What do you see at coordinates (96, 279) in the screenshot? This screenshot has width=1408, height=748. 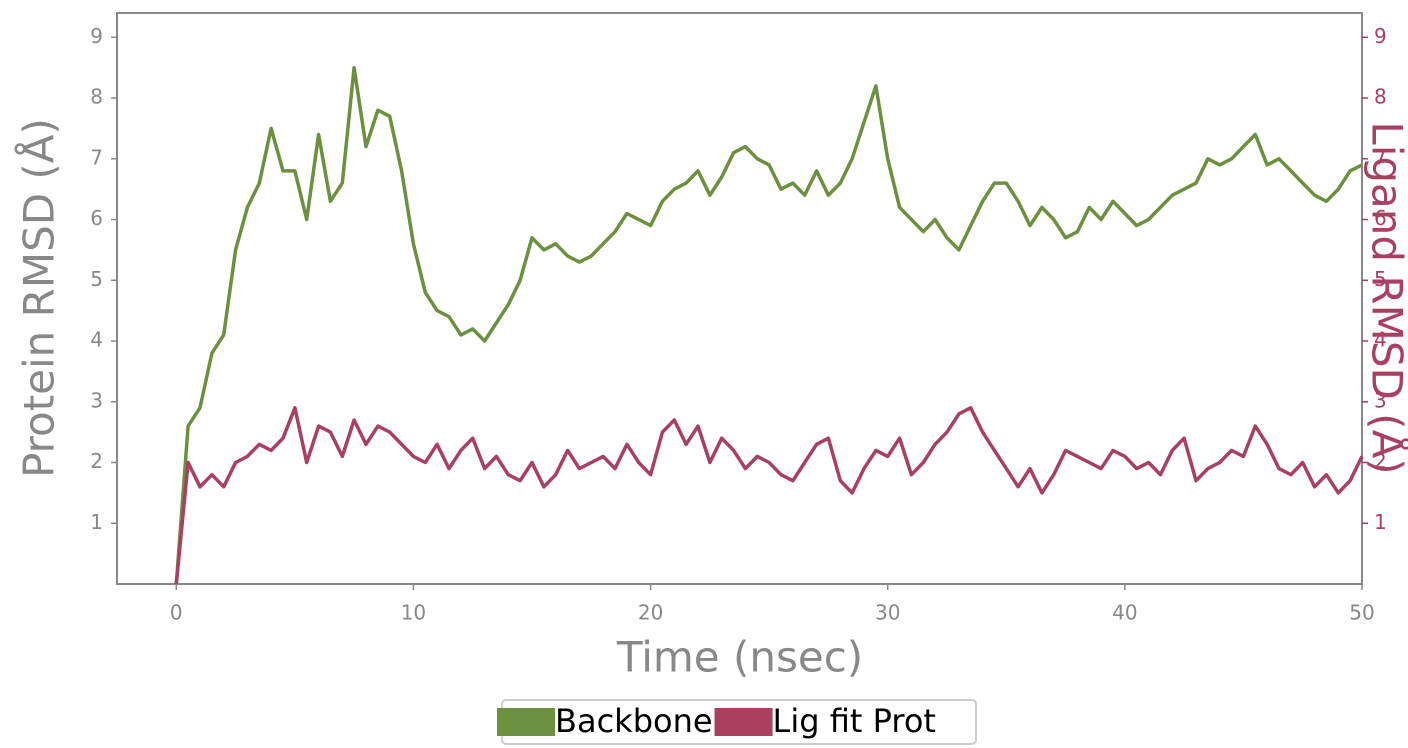 I see `y-tick-label: 5` at bounding box center [96, 279].